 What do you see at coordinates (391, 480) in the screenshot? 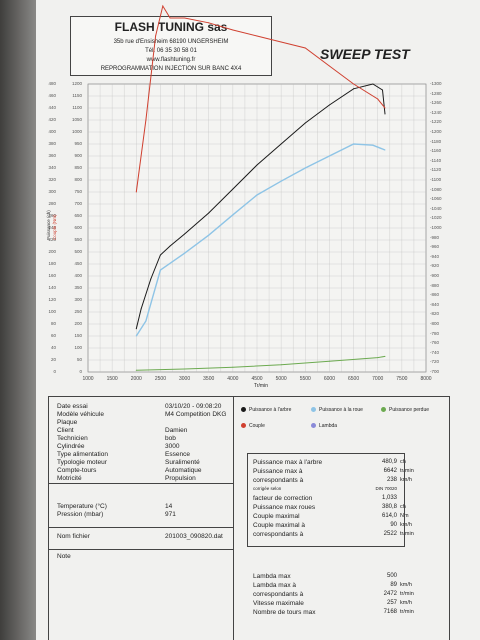
I see `result-value: 238` at bounding box center [391, 480].